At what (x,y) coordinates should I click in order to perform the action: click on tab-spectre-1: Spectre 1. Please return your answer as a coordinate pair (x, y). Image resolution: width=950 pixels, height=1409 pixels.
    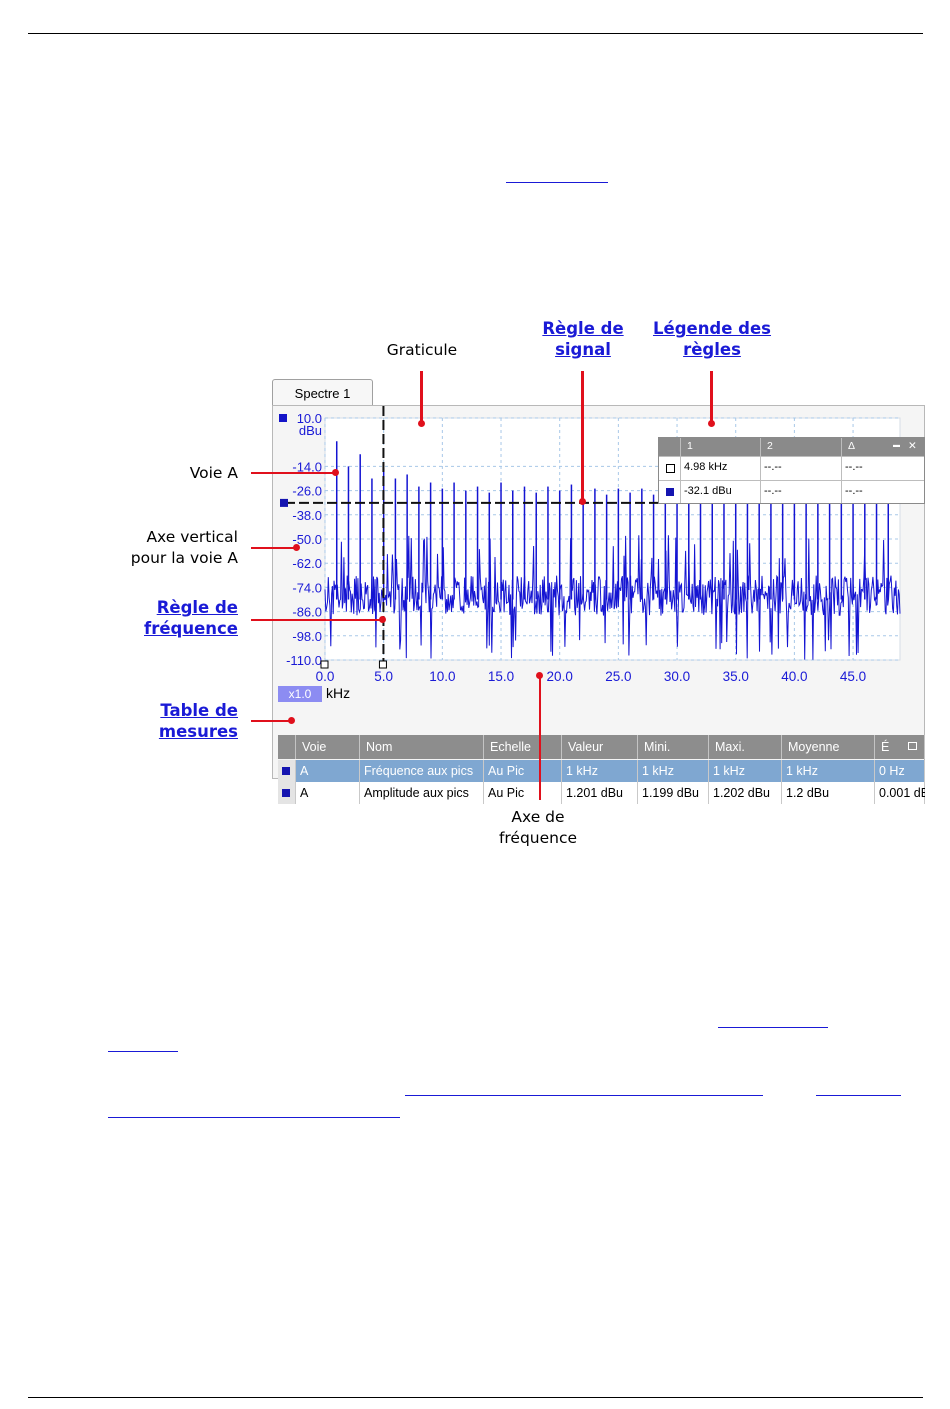
    Looking at the image, I should click on (322, 393).